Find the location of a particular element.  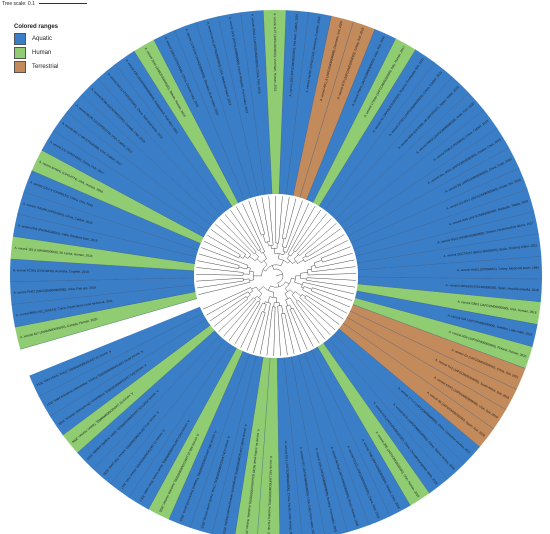

tree-scale-label: Tree scale: 0.1 is located at coordinates (18, 4).